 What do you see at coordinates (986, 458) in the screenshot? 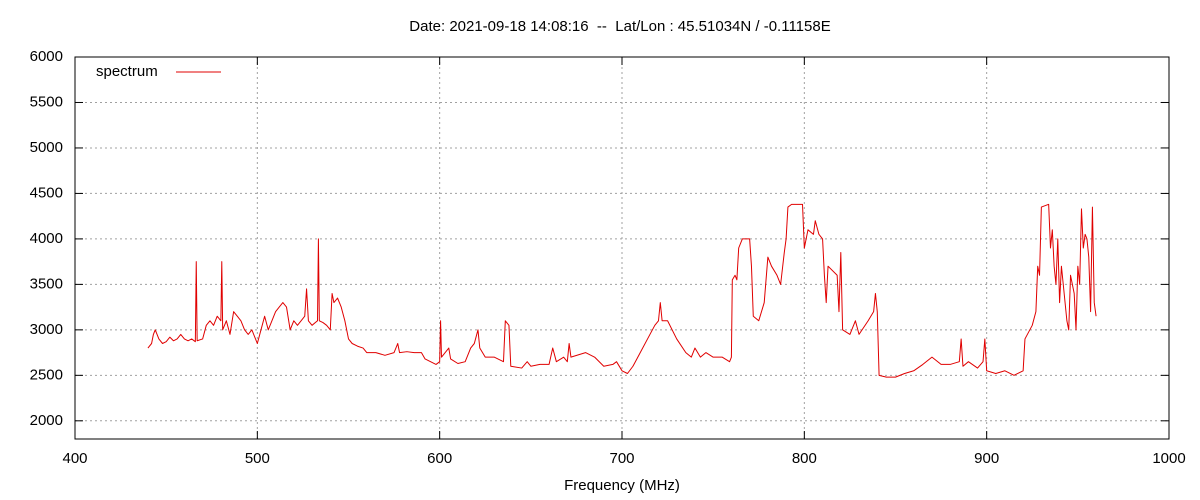
I see `x-tick-label: 900` at bounding box center [986, 458].